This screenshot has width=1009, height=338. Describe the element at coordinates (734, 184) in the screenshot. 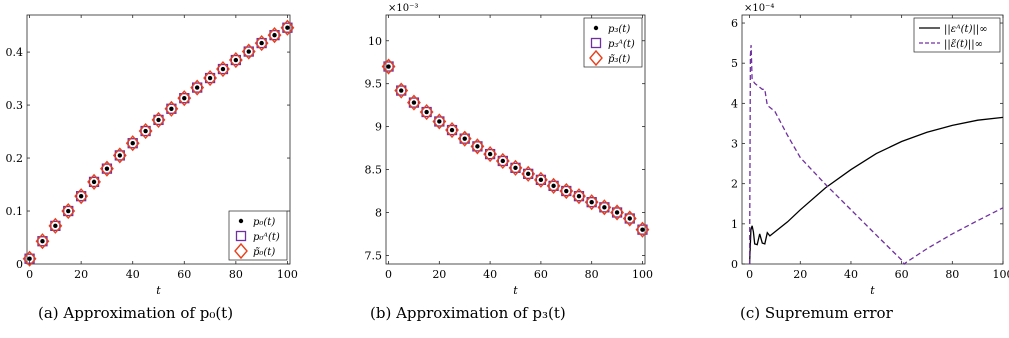

I see `y-tick-label: 2` at that location.